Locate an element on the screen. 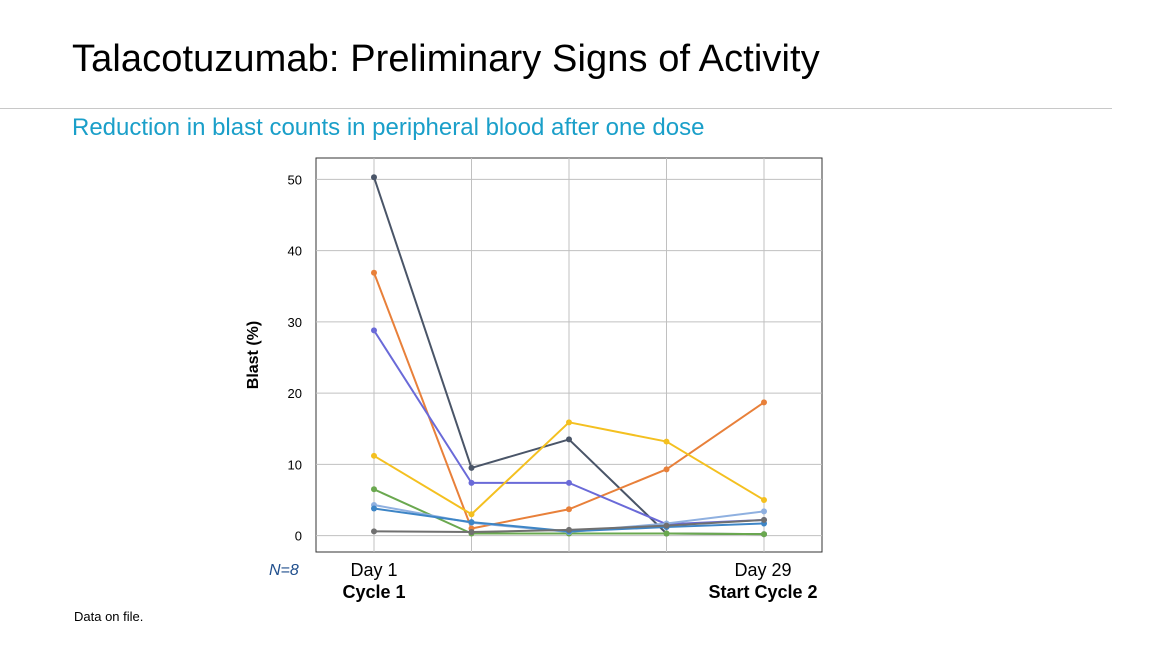 The height and width of the screenshot is (654, 1162). y-tick-label: 20 is located at coordinates (295, 393).